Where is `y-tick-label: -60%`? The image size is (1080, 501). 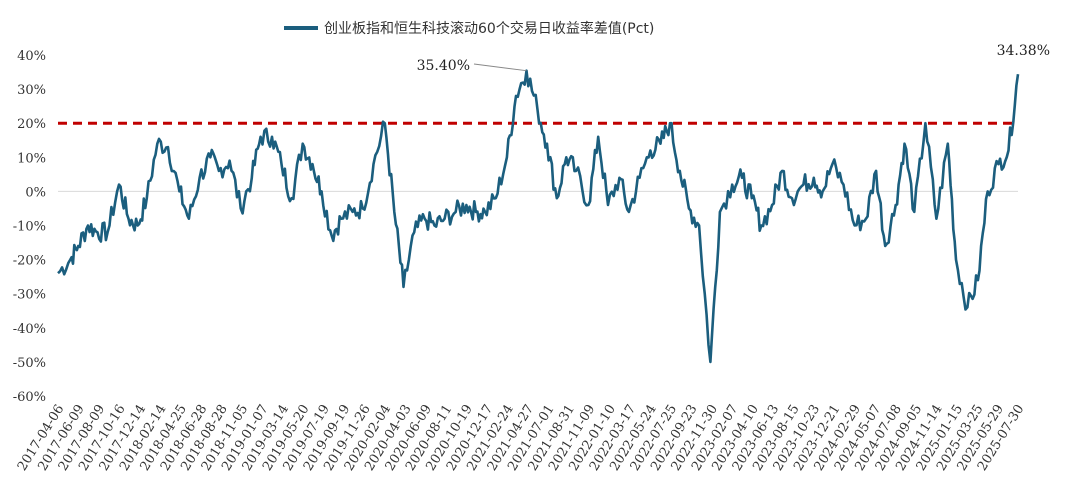 y-tick-label: -60% is located at coordinates (29, 397).